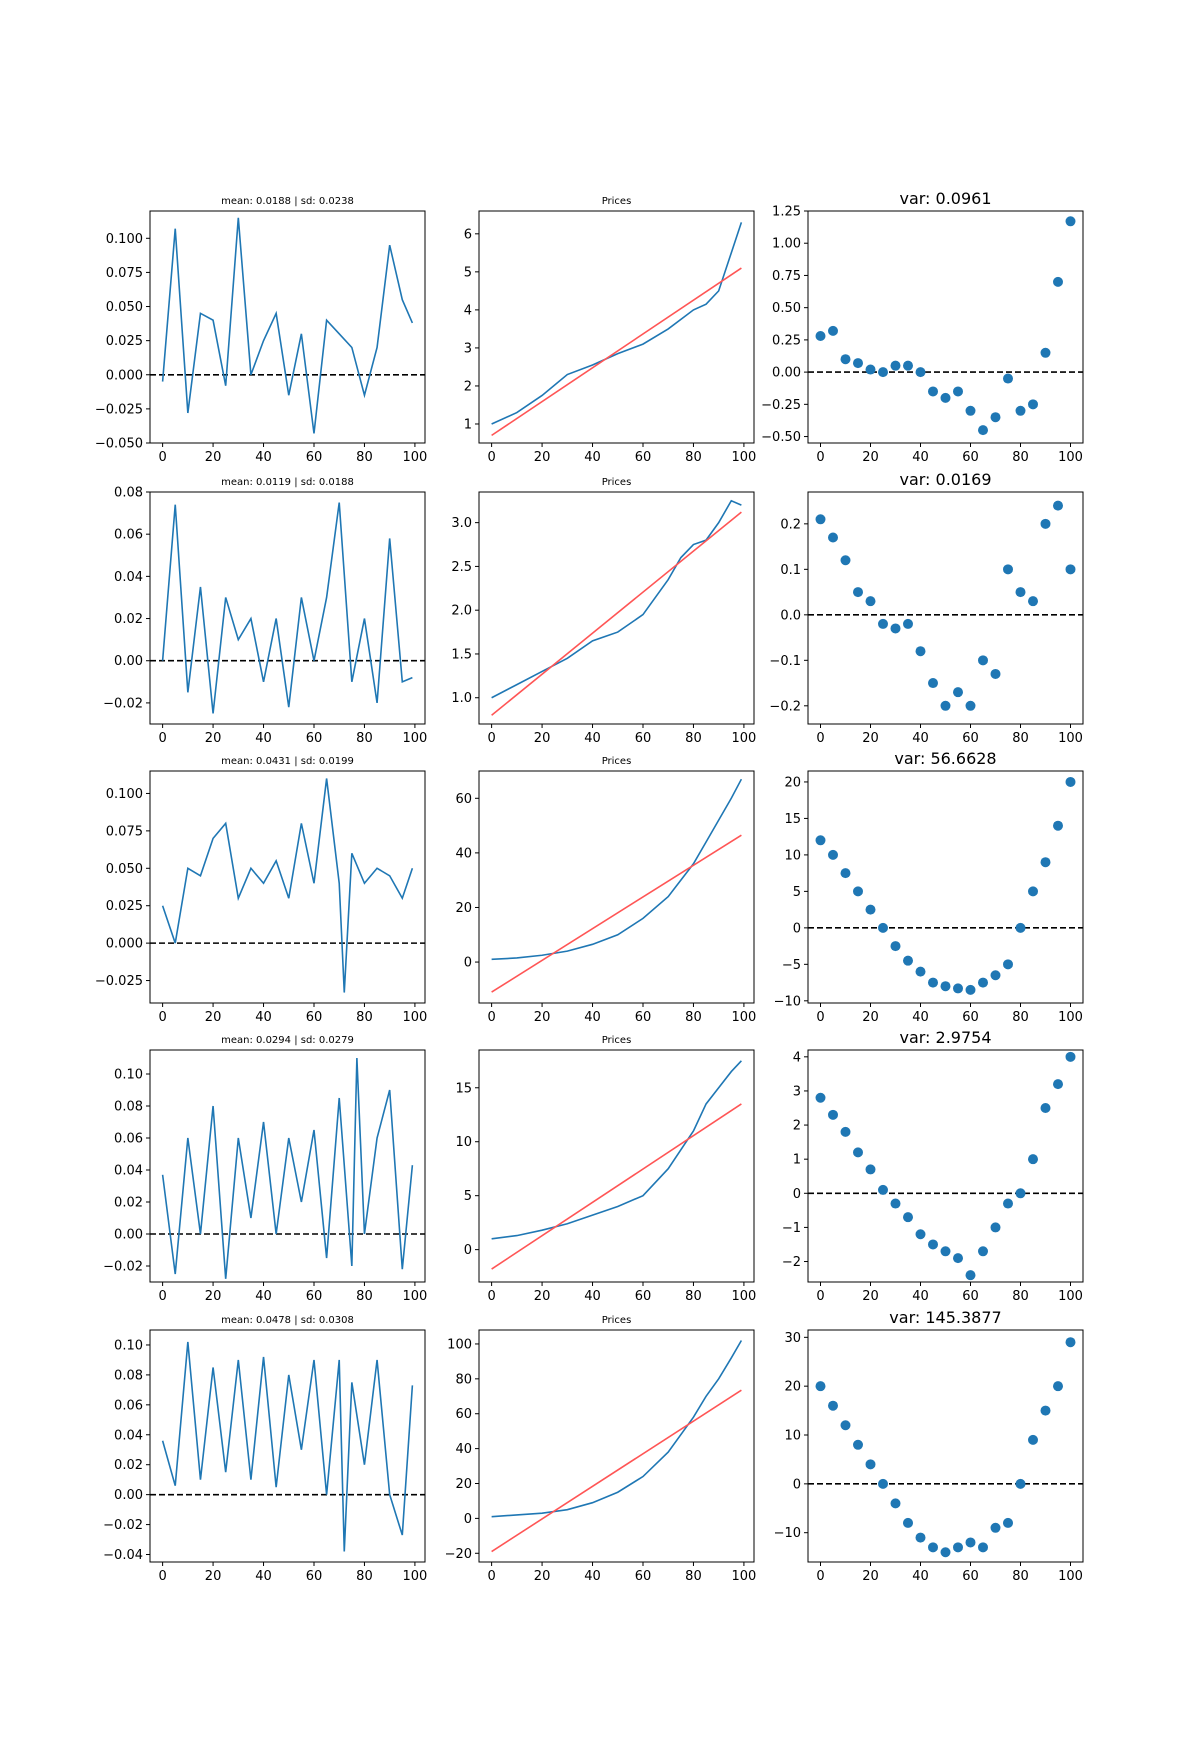  Describe the element at coordinates (790, 570) in the screenshot. I see `y-tick-label: 0.1` at that location.